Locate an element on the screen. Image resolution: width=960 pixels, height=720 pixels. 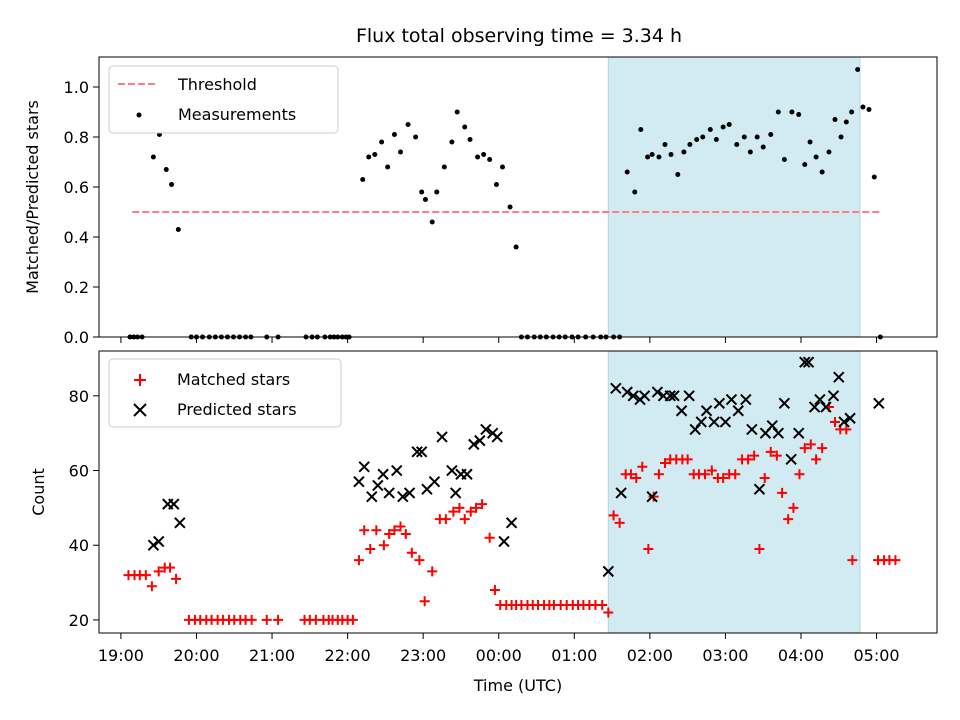
x-axis-ticks-top is located at coordinates (499, 340).